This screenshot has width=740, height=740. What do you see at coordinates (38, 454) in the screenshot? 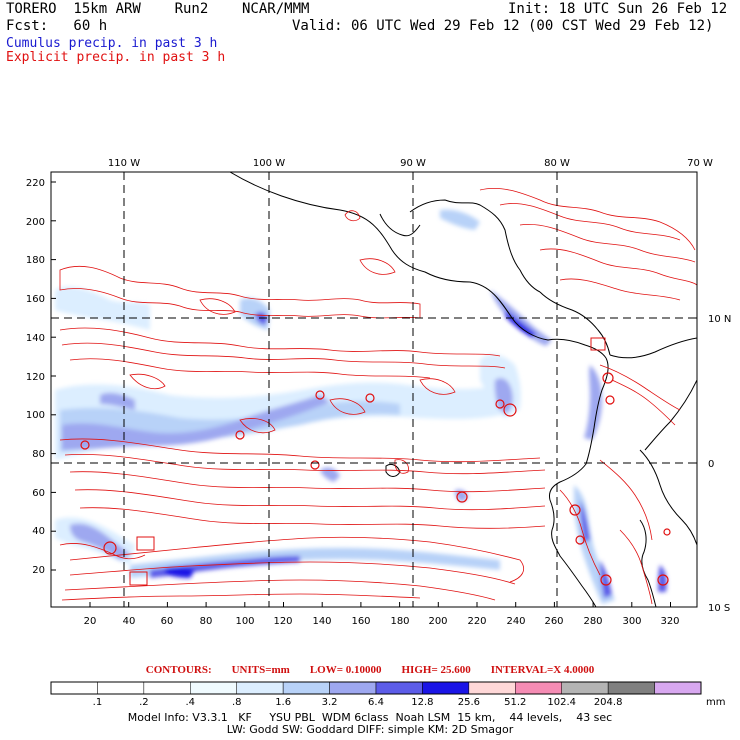
I see `left-tick-80: 80` at bounding box center [38, 454].